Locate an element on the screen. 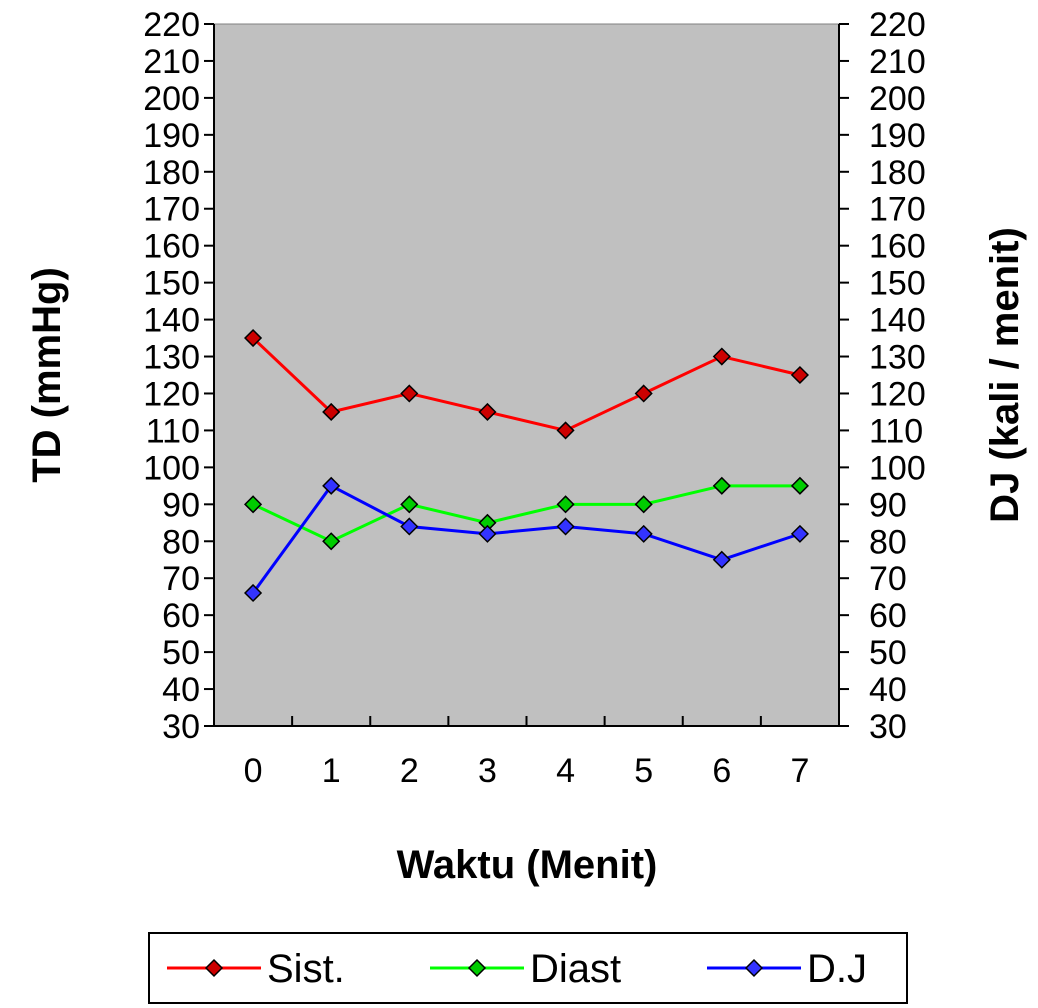  y-axis-title-right: DJ (kali / menit) is located at coordinates (1005, 375).